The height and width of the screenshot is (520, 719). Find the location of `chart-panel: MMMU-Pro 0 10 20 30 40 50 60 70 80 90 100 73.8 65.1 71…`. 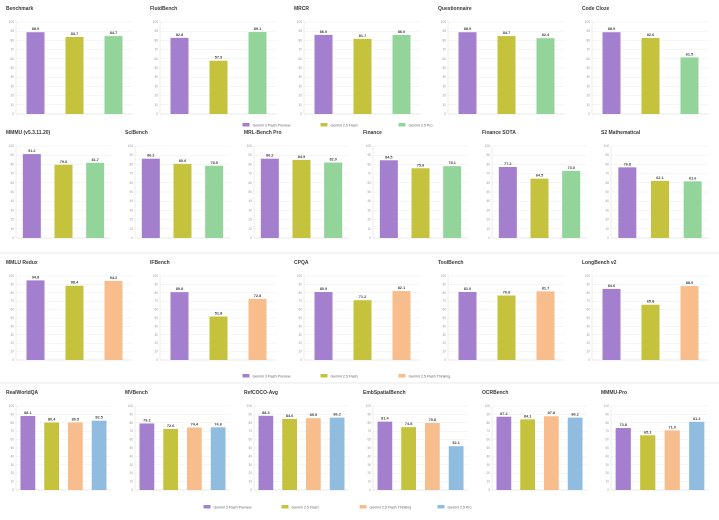

chart-panel: MMMU-Pro 0 10 20 30 40 50 60 70 80 90 100 73.8 65.1 71… is located at coordinates (655, 441).